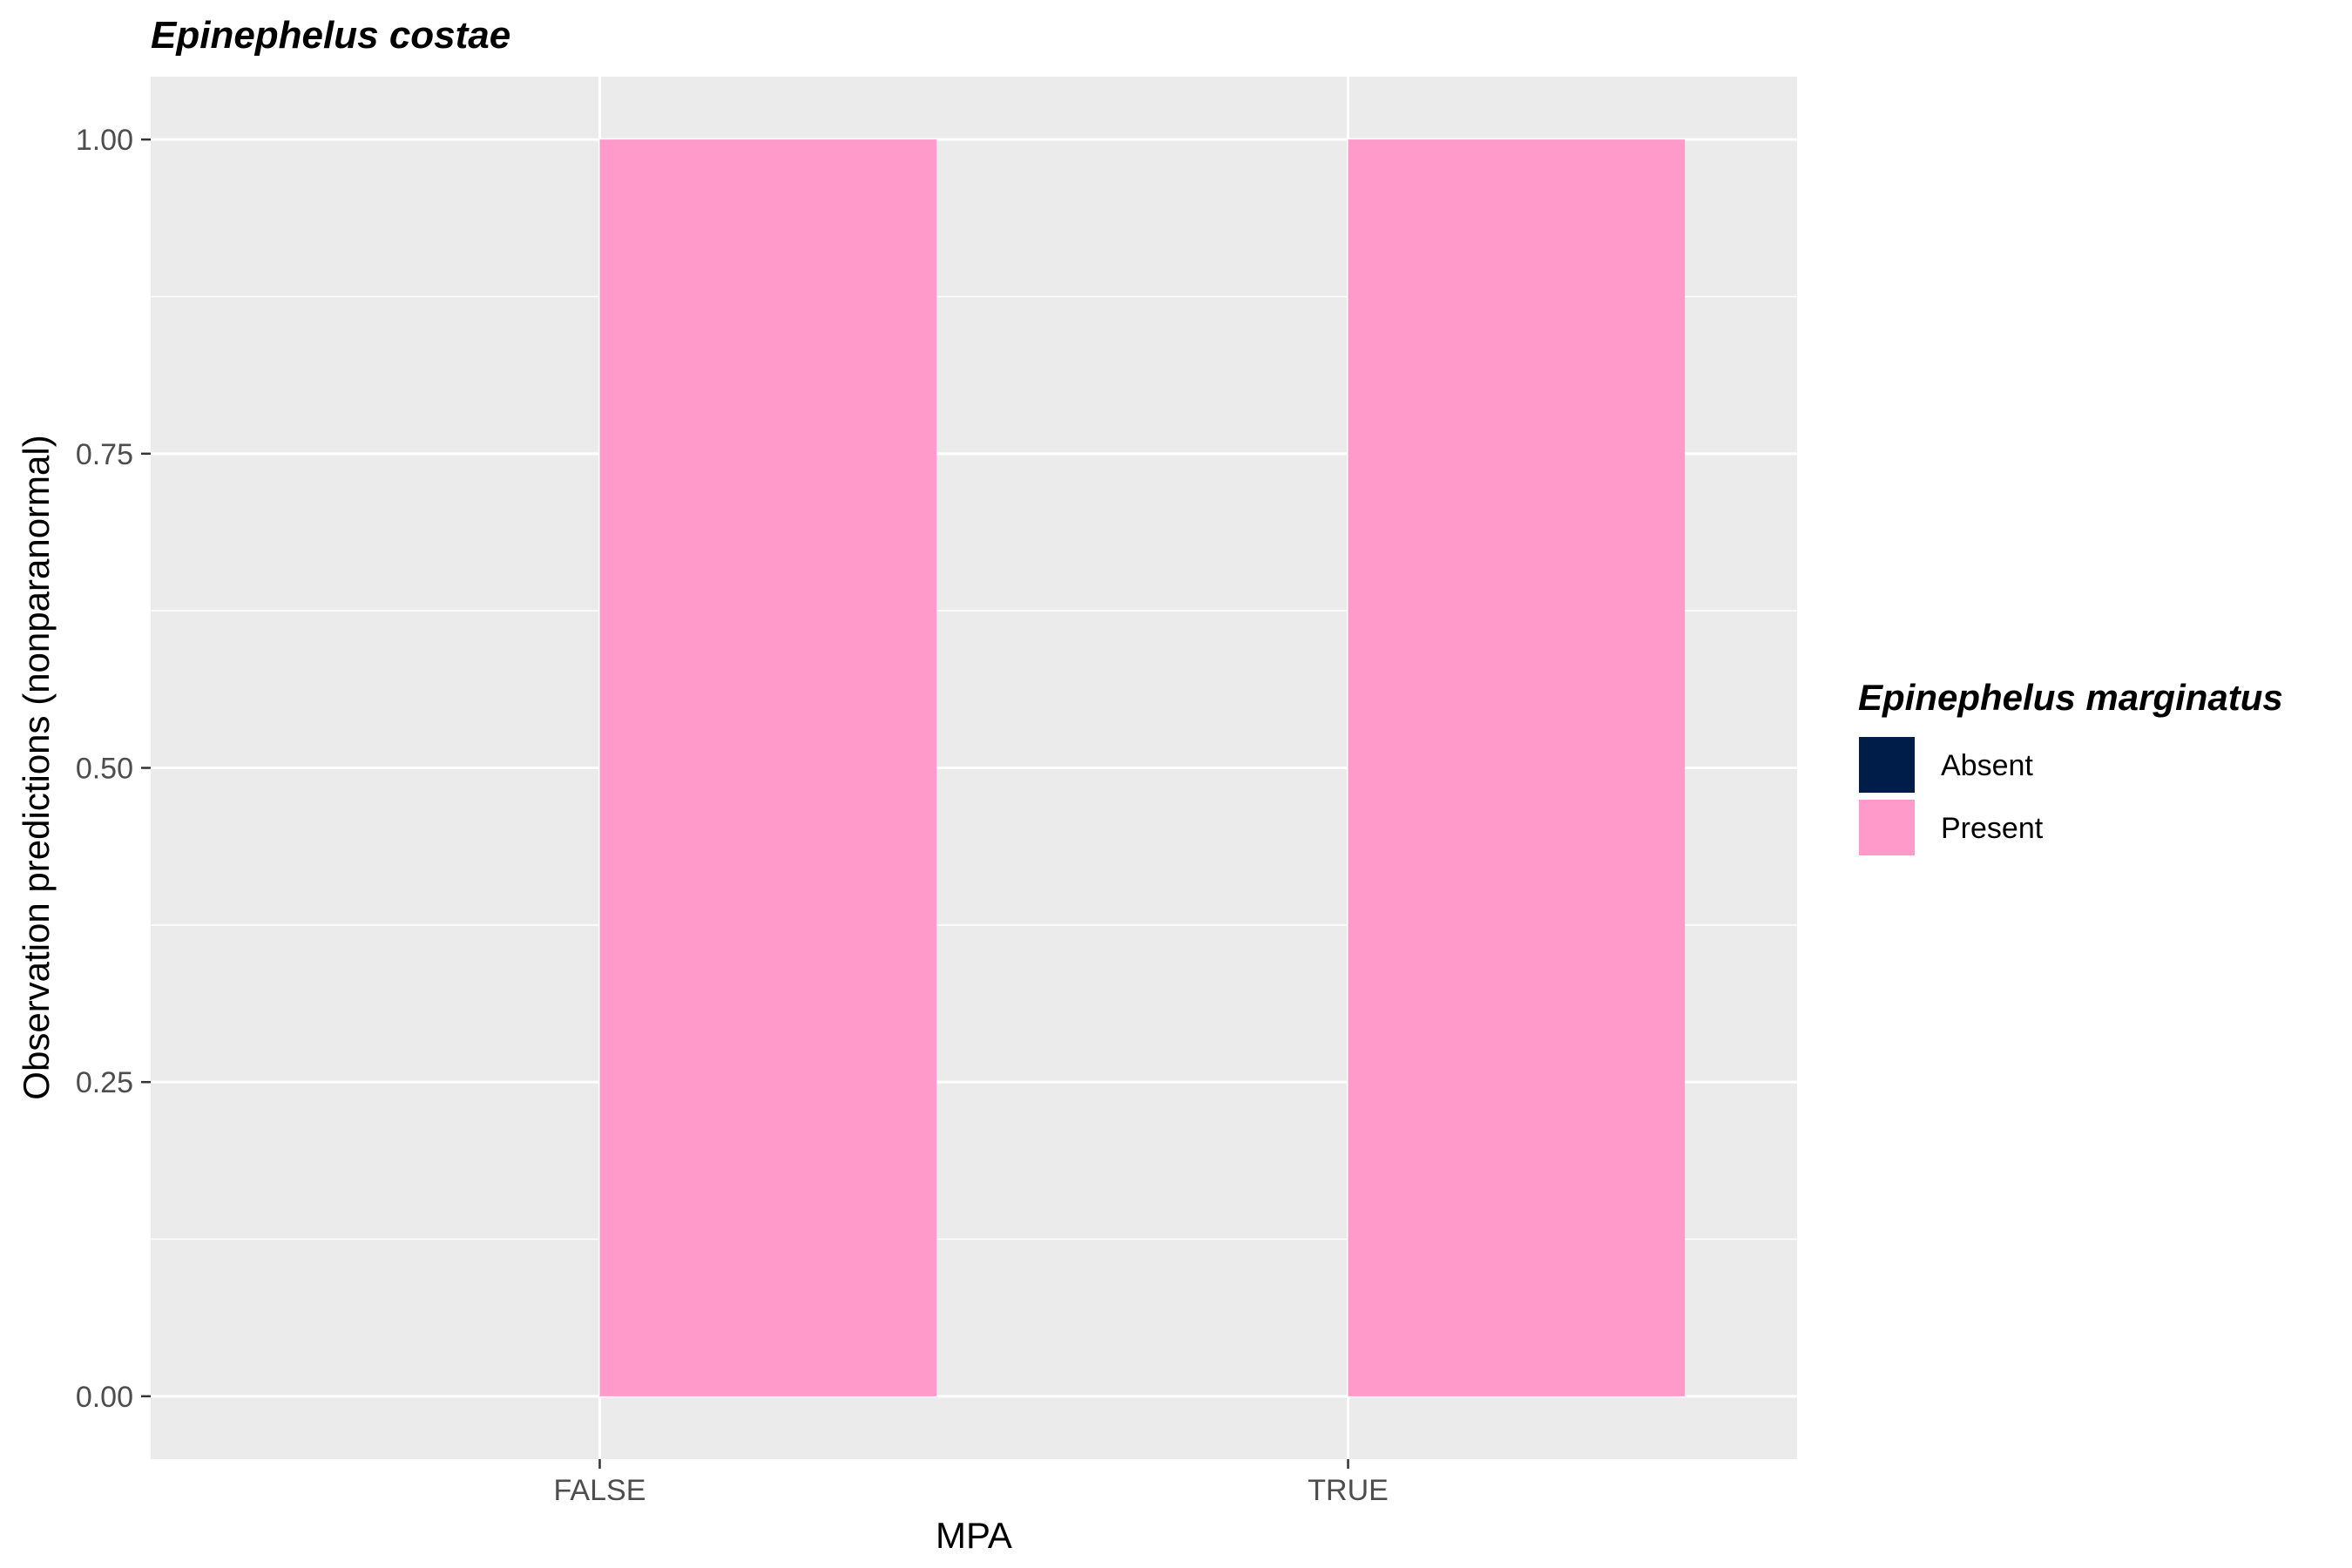 The image size is (2352, 1568). I want to click on y-axis-title: Observation predictions (nonparanormal), so click(36, 767).